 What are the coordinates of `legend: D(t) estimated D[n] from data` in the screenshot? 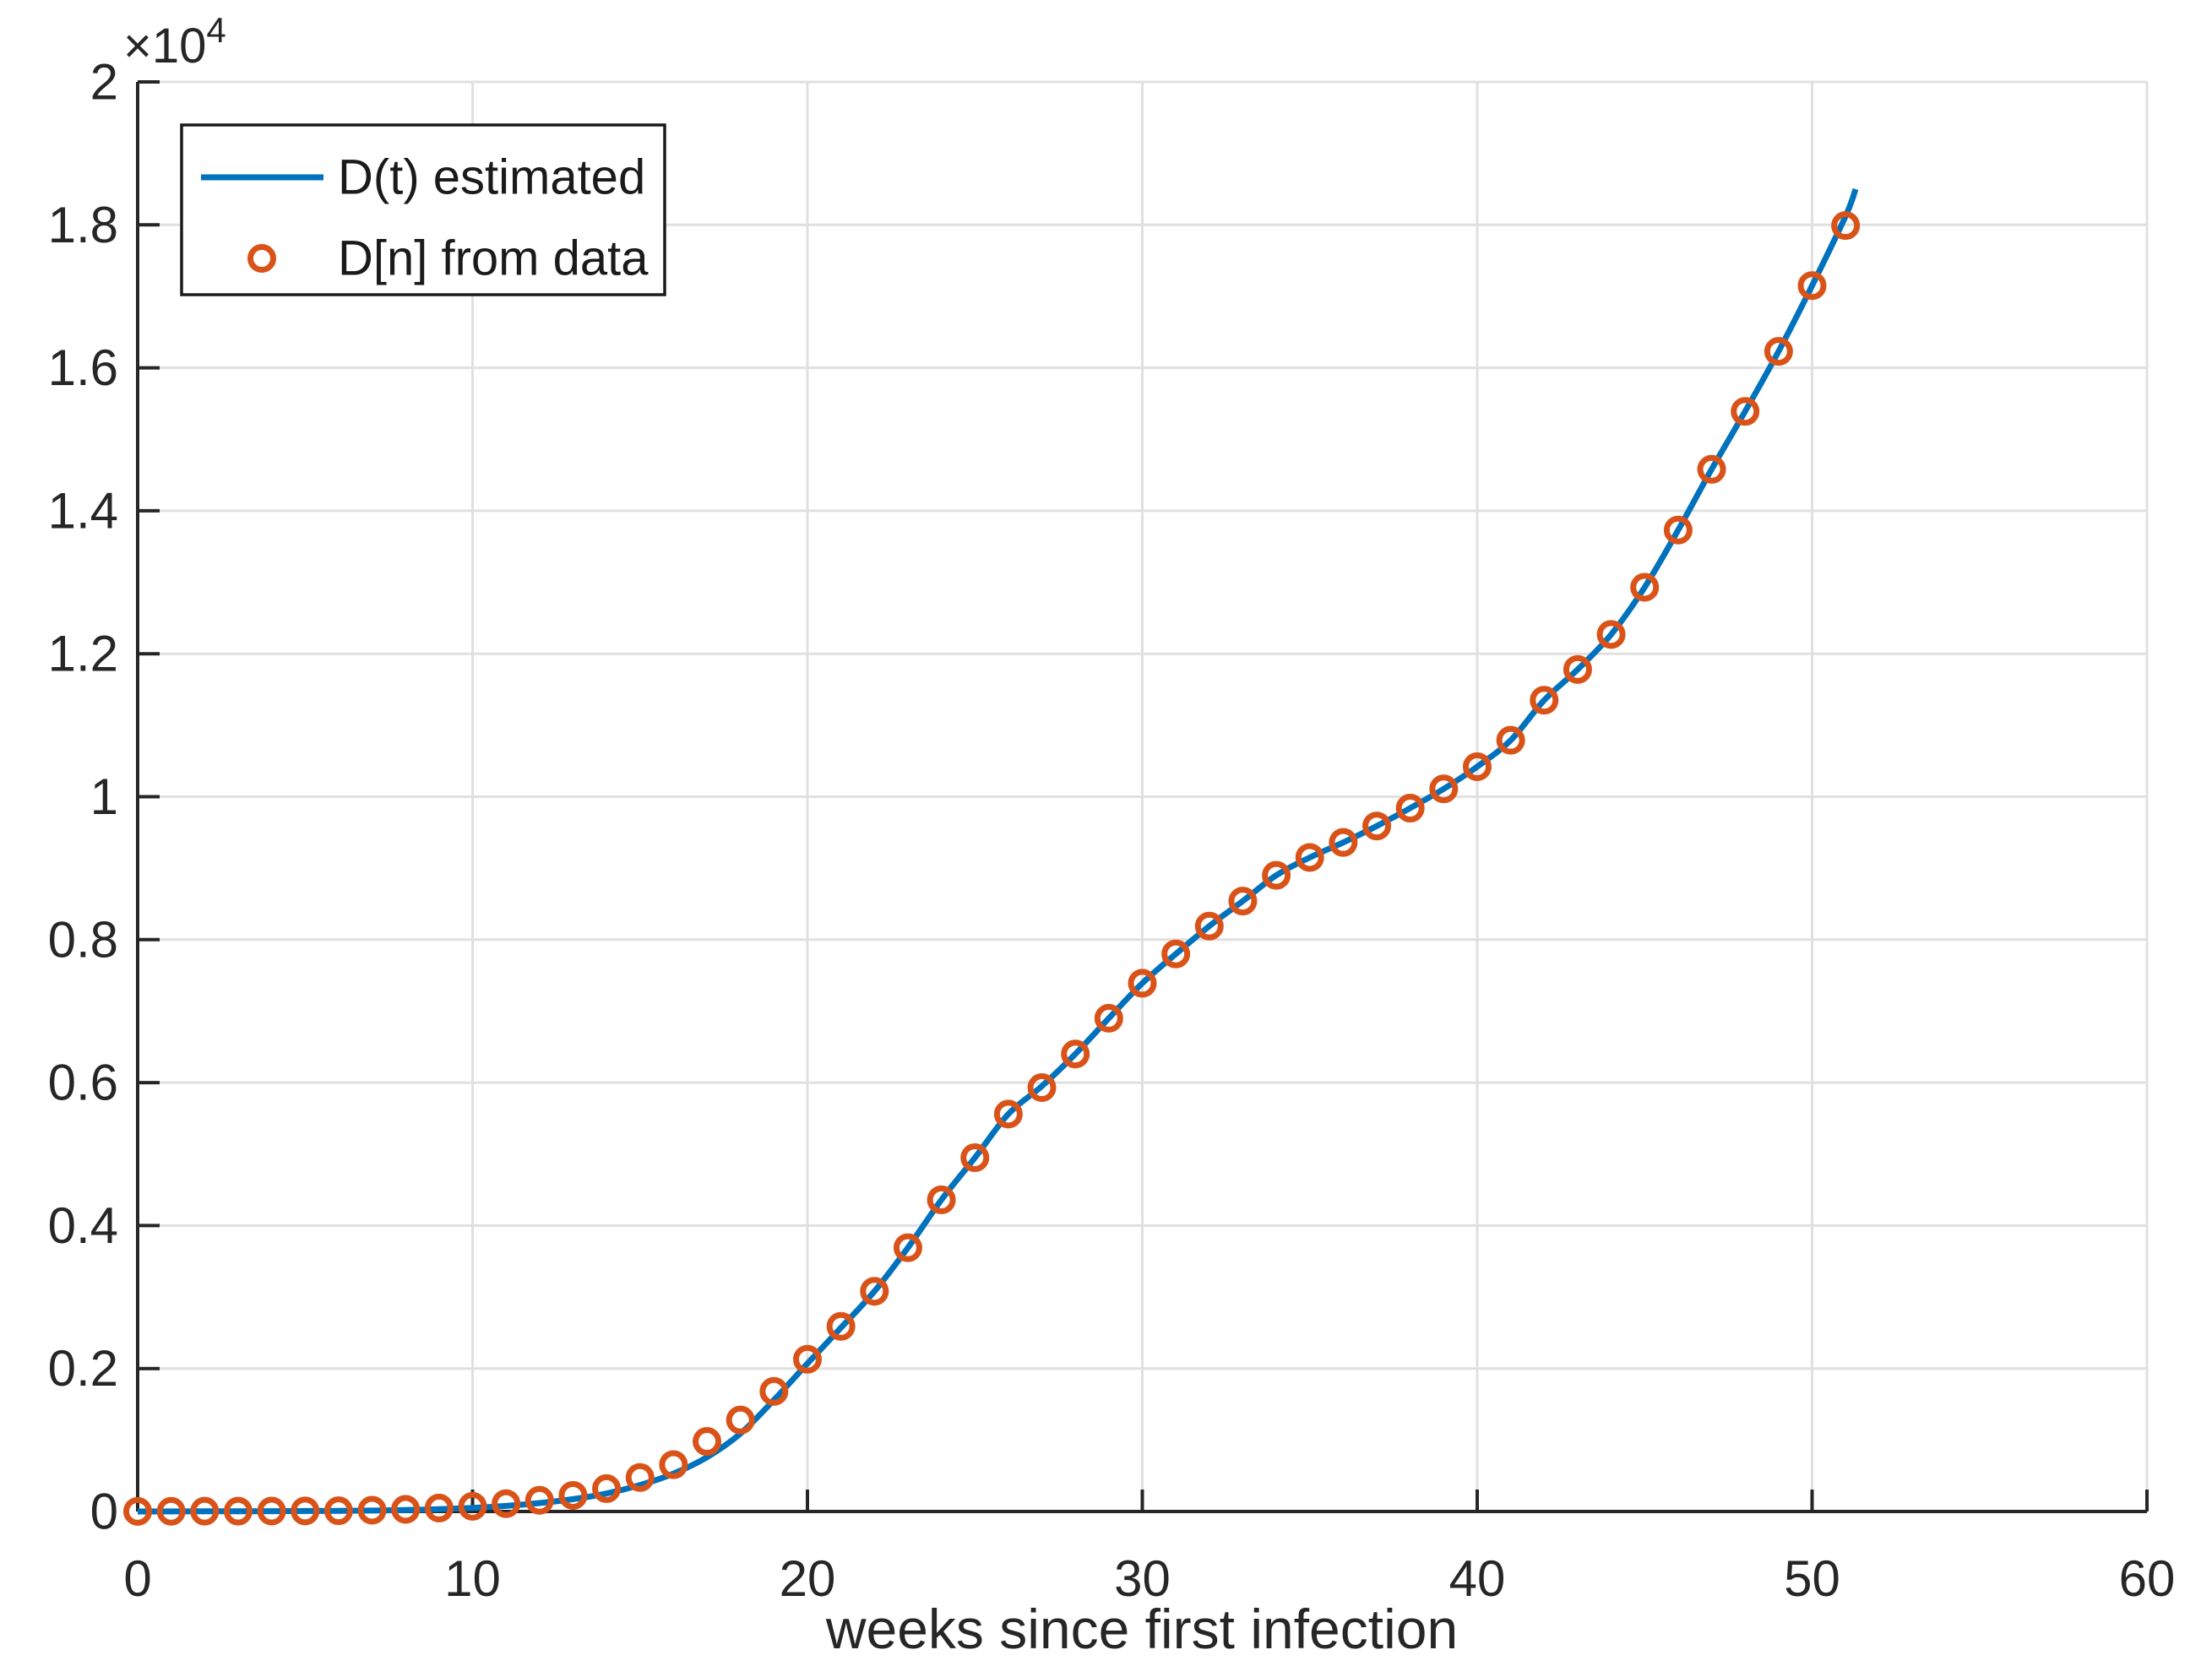 It's located at (423, 209).